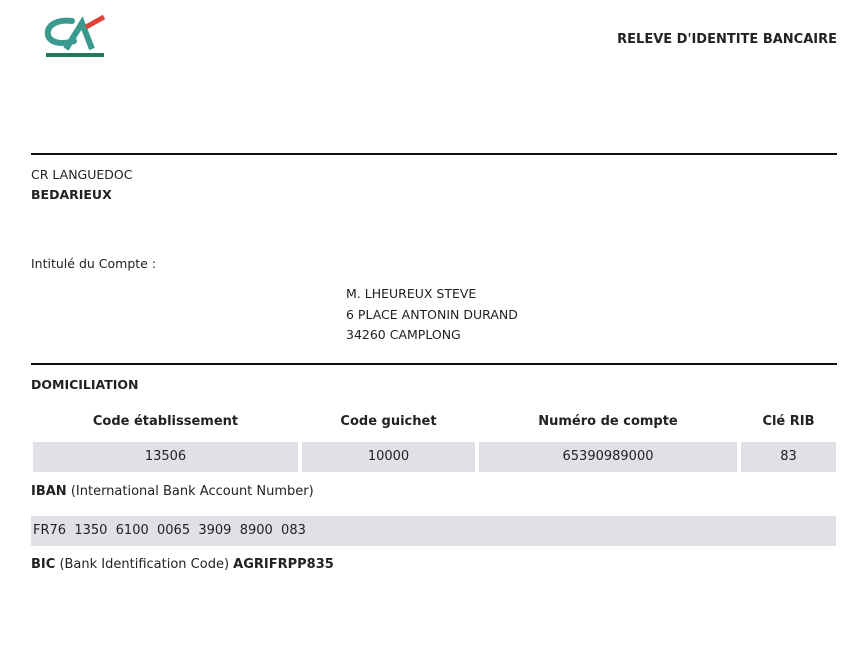 Image resolution: width=860 pixels, height=668 pixels. What do you see at coordinates (144, 564) in the screenshot?
I see `bic-desc: (Bank Identification Code)` at bounding box center [144, 564].